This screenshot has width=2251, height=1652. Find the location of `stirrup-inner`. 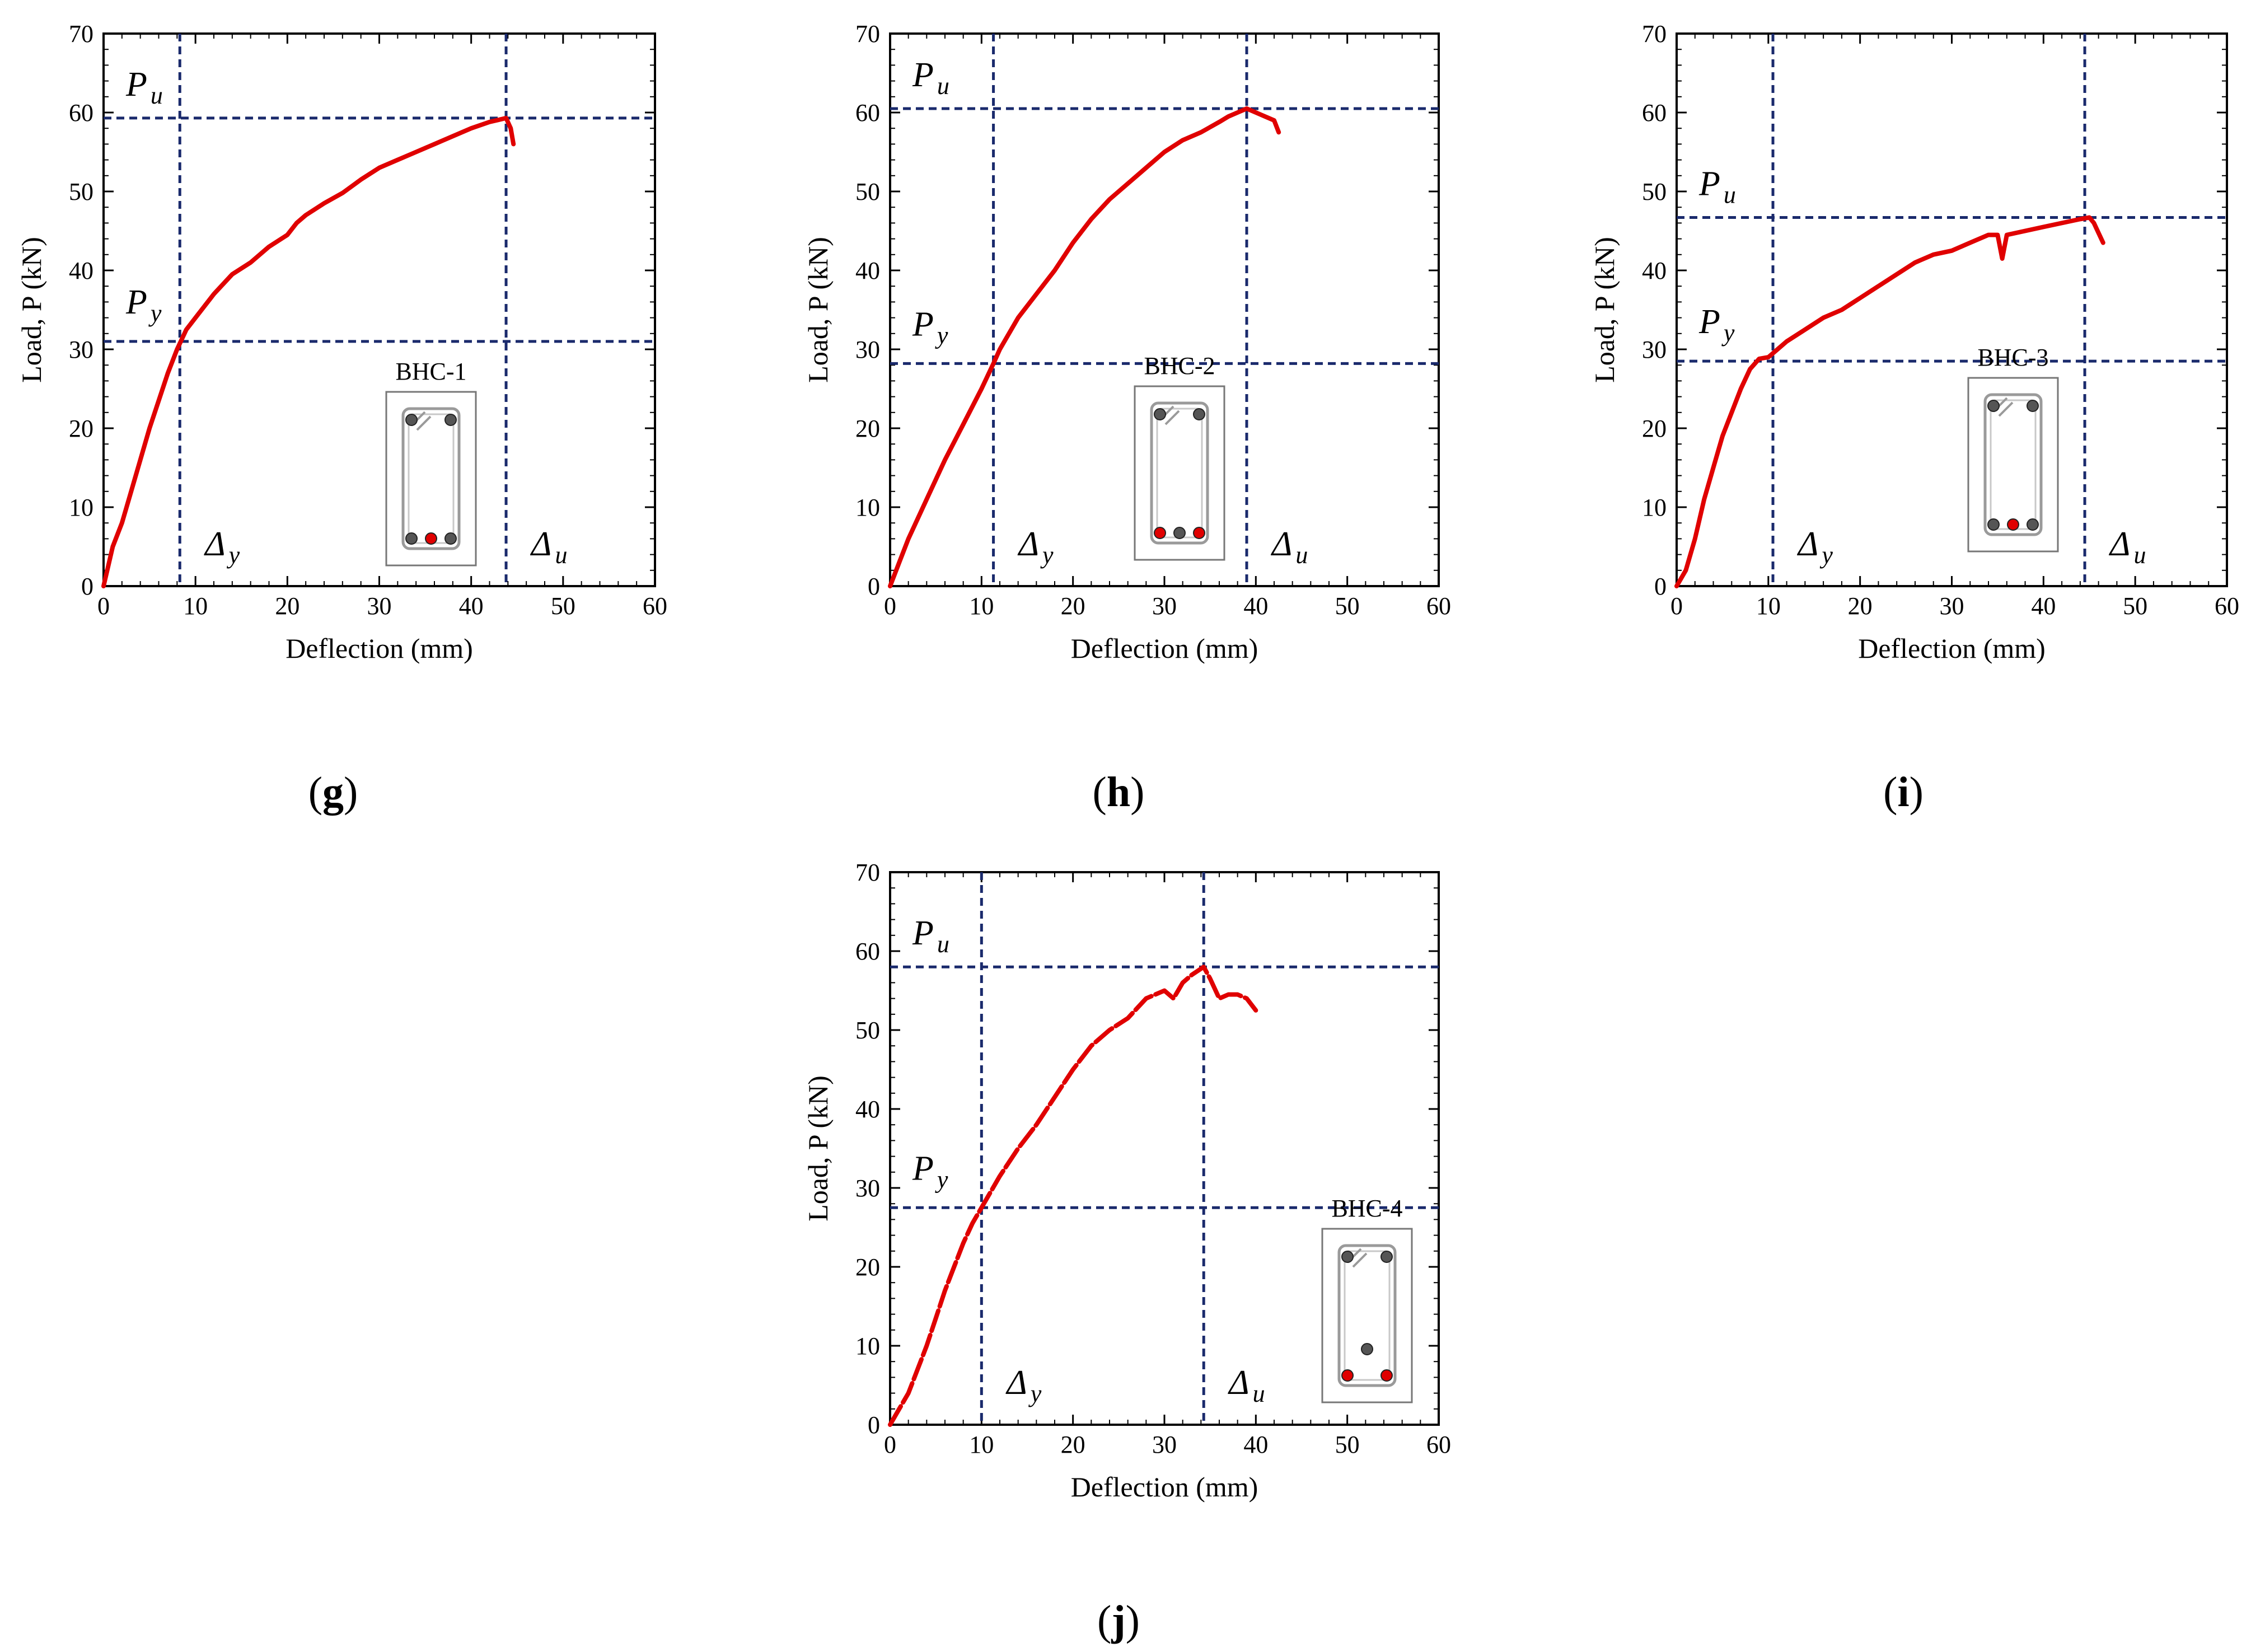

stirrup-inner is located at coordinates (1367, 1315).